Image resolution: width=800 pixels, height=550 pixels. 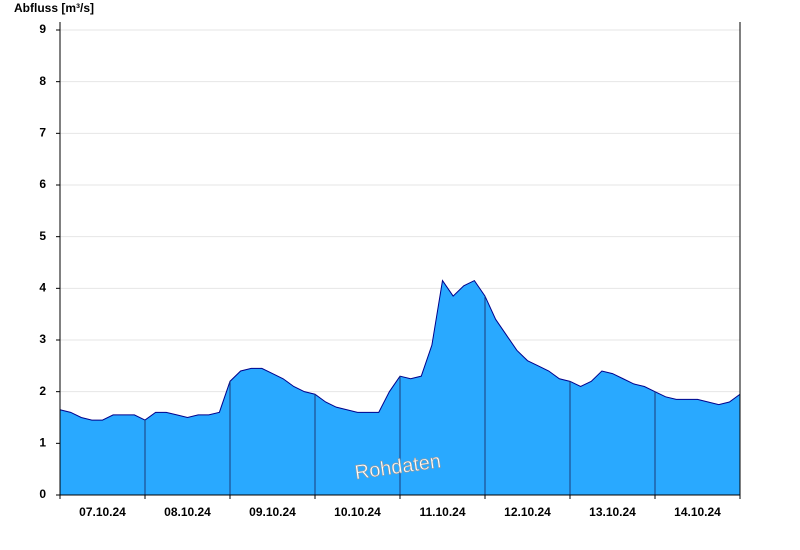 What do you see at coordinates (42, 339) in the screenshot?
I see `y-tick-label: 3` at bounding box center [42, 339].